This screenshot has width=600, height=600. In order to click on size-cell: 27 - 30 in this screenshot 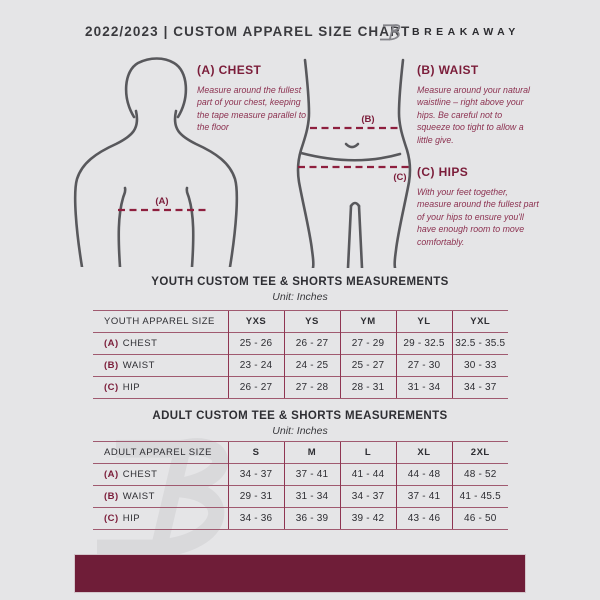, I will do `click(423, 365)`.